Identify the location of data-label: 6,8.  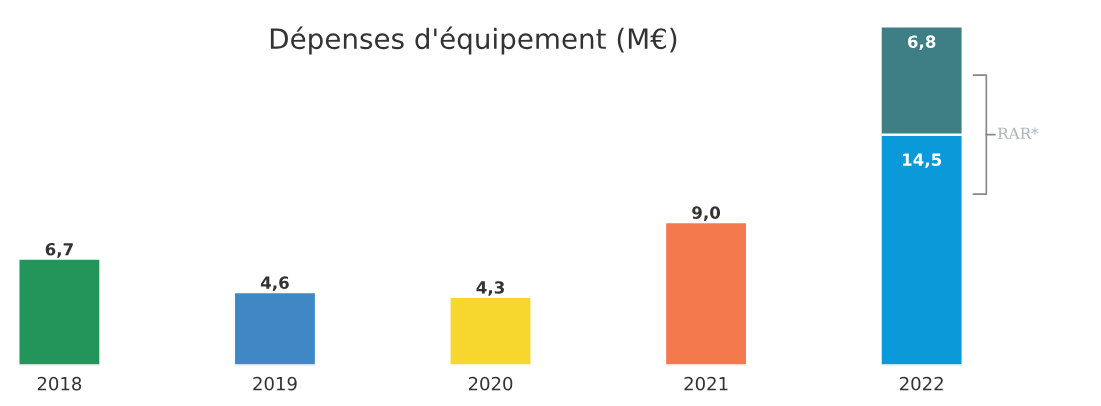
(921, 43).